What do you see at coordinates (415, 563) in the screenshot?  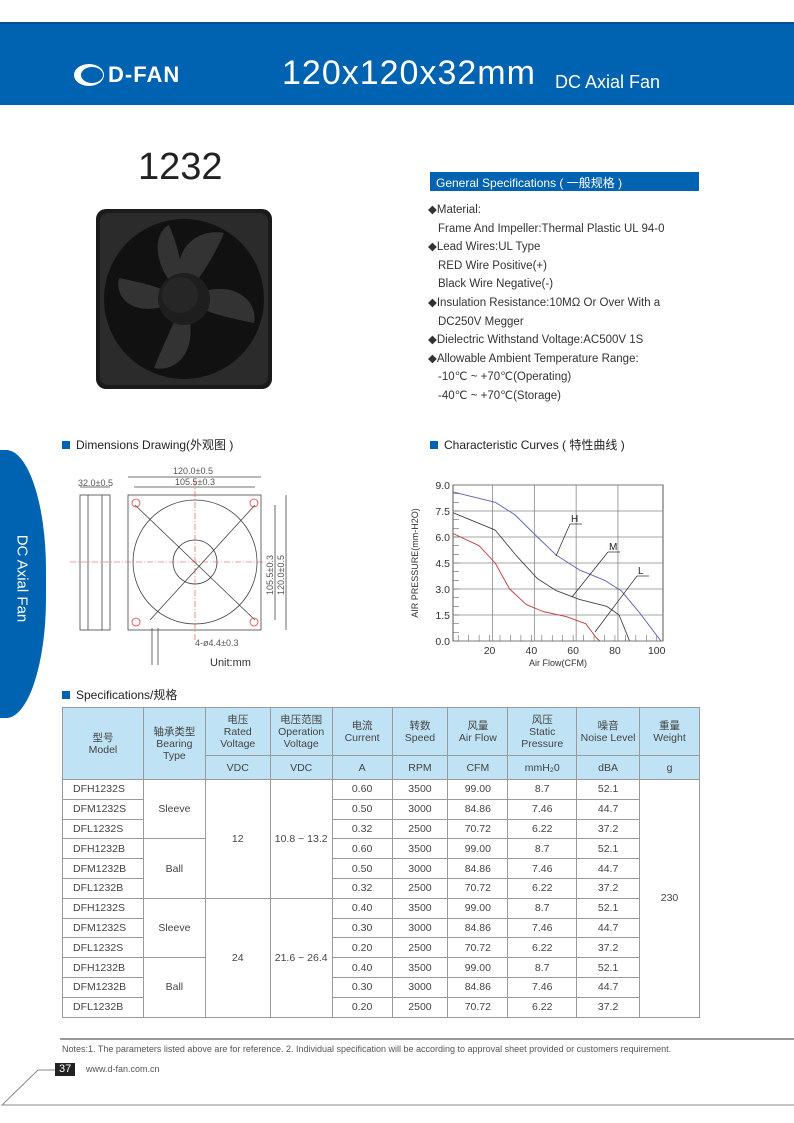 I see `y-axis-label: AIR PRESSURE(mm-H2O)` at bounding box center [415, 563].